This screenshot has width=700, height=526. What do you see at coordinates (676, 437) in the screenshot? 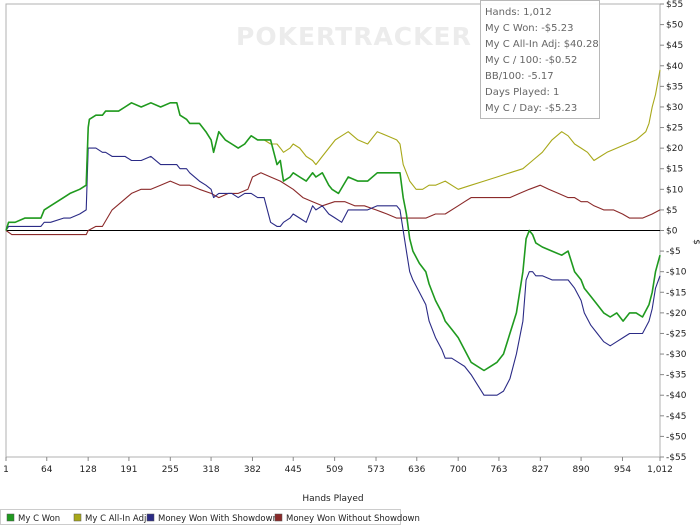
I see `y-tick-label: -$50` at bounding box center [676, 437].